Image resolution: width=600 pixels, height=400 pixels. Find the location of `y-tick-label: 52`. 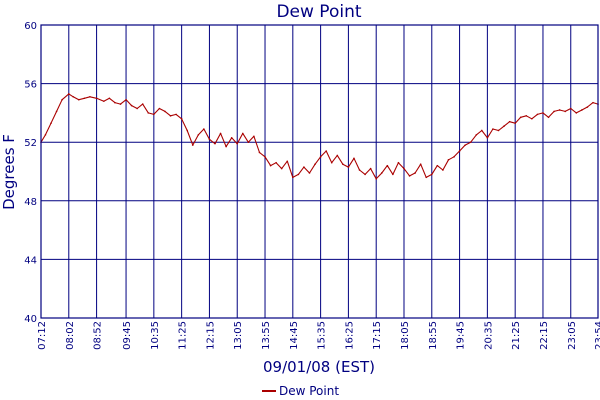

y-tick-label: 52 is located at coordinates (30, 143).